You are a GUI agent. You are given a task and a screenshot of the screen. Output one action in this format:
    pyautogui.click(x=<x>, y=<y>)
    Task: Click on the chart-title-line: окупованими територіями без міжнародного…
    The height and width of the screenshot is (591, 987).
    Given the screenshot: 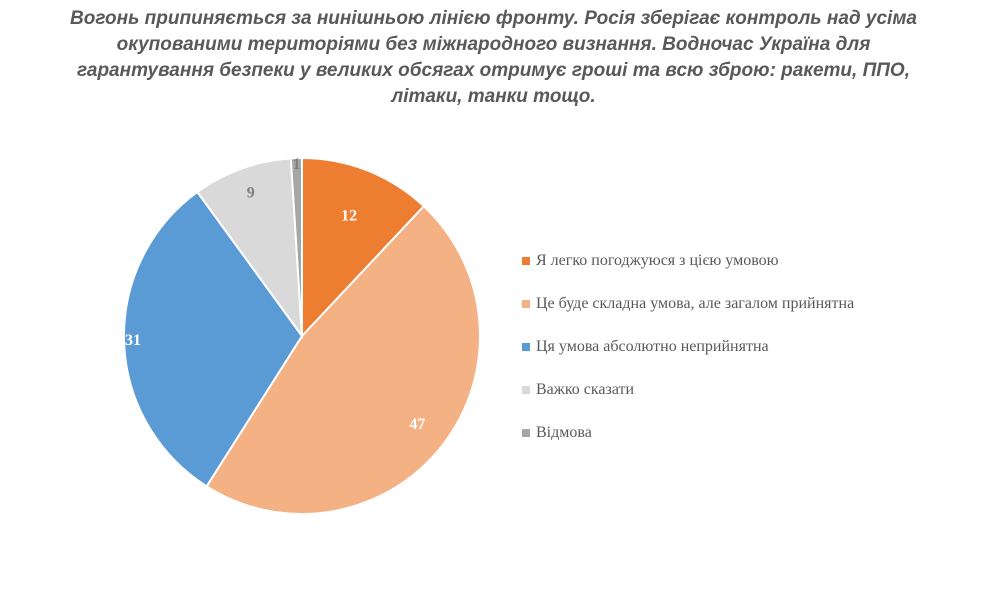 What is the action you would take?
    pyautogui.click(x=493, y=44)
    